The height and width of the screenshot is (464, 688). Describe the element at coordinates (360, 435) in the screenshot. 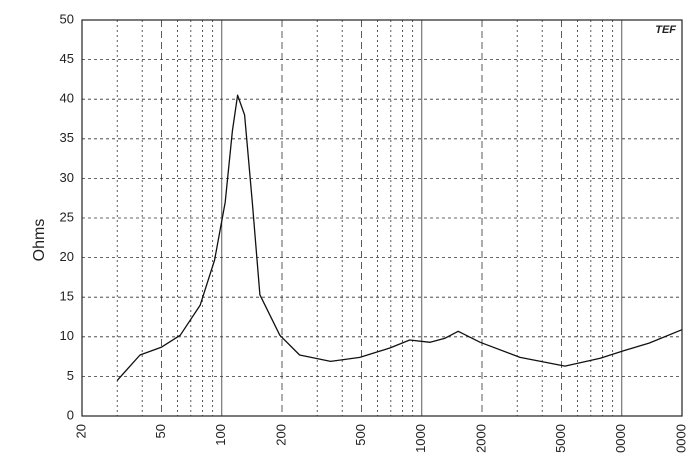

I see `x-tick-label: 500` at that location.